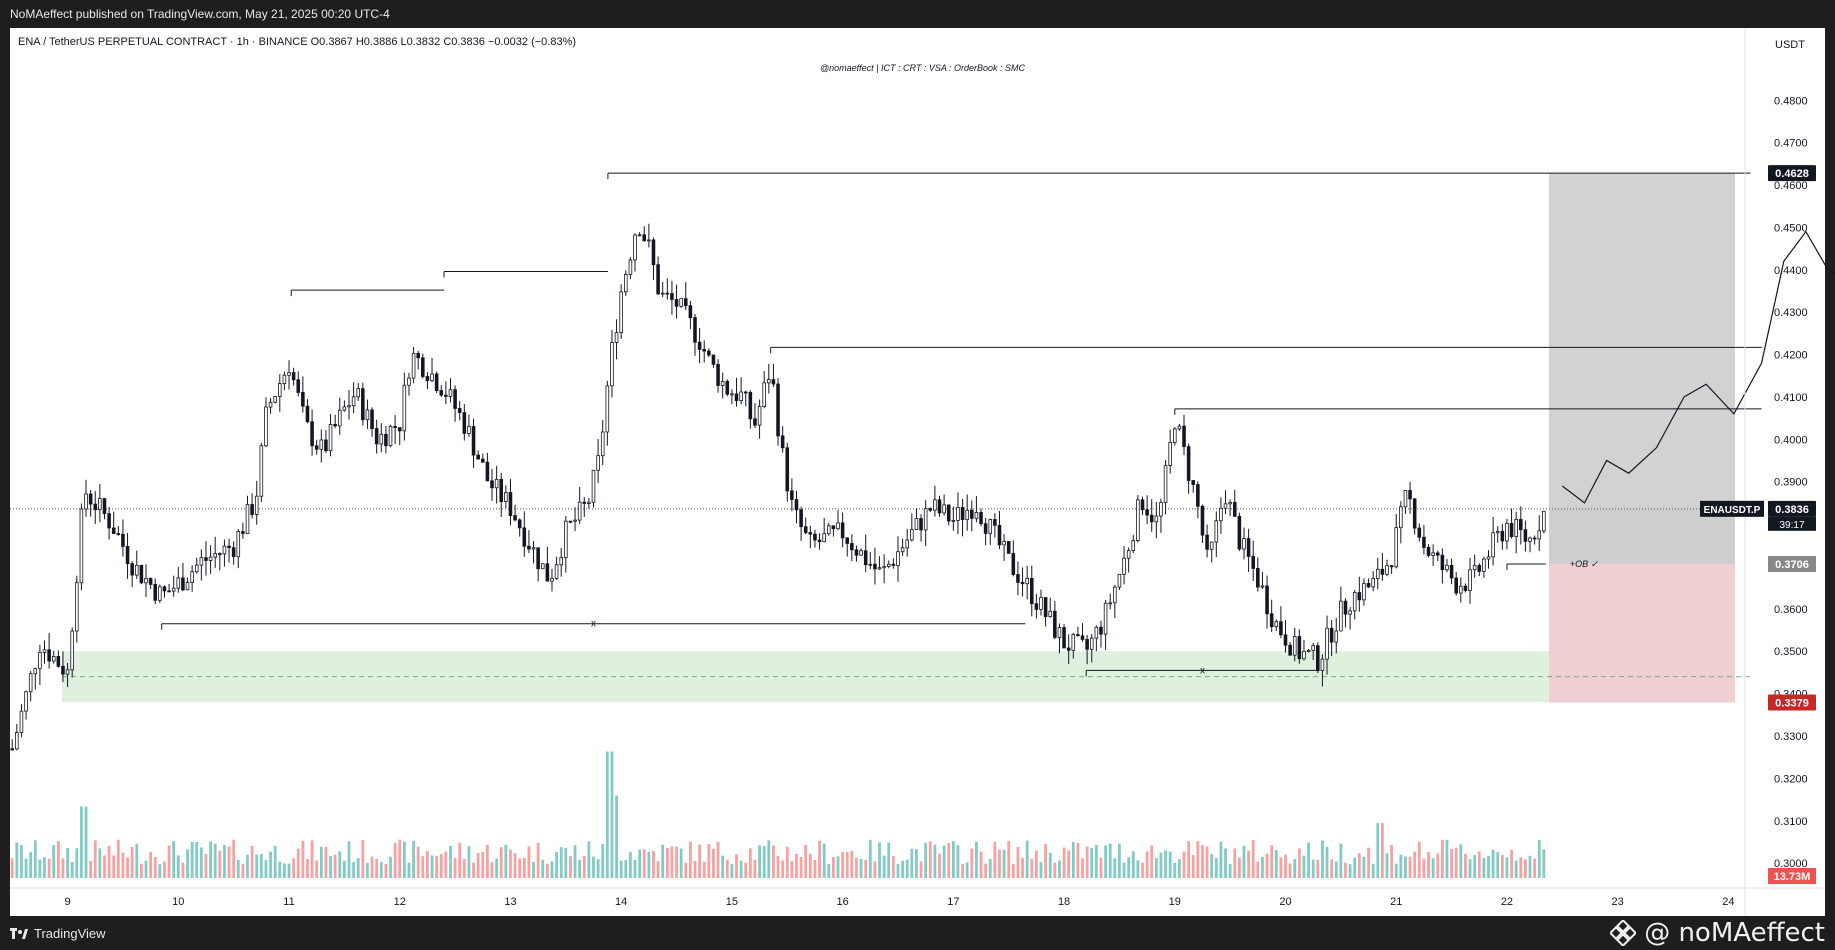 The height and width of the screenshot is (950, 1835). Describe the element at coordinates (288, 902) in the screenshot. I see `time-tick: 11` at that location.